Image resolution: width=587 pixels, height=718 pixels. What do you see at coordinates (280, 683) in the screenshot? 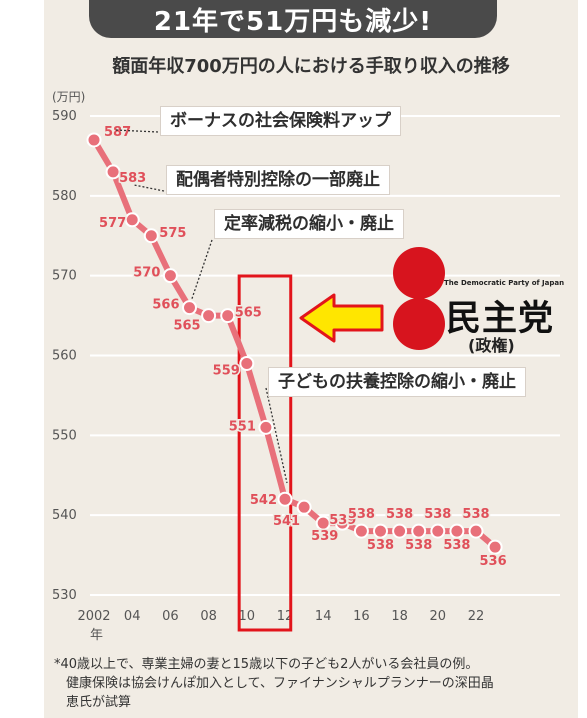
I see `footnote-line-2: 健康保険は協会けんぽ加入として、ファイナンシャルプランナーの深田晶` at bounding box center [280, 683].